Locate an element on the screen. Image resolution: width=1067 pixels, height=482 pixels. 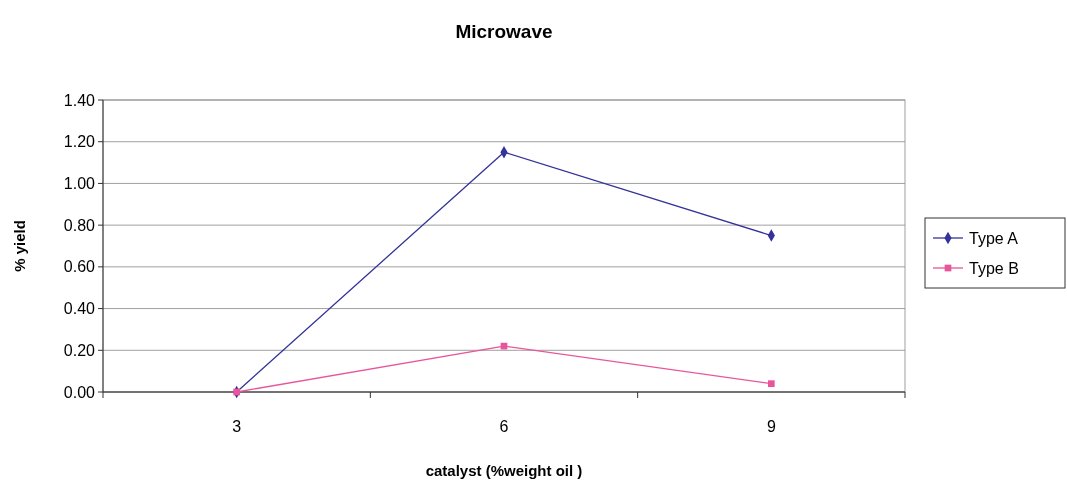
y-tick-label: 0.60 is located at coordinates (79, 267).